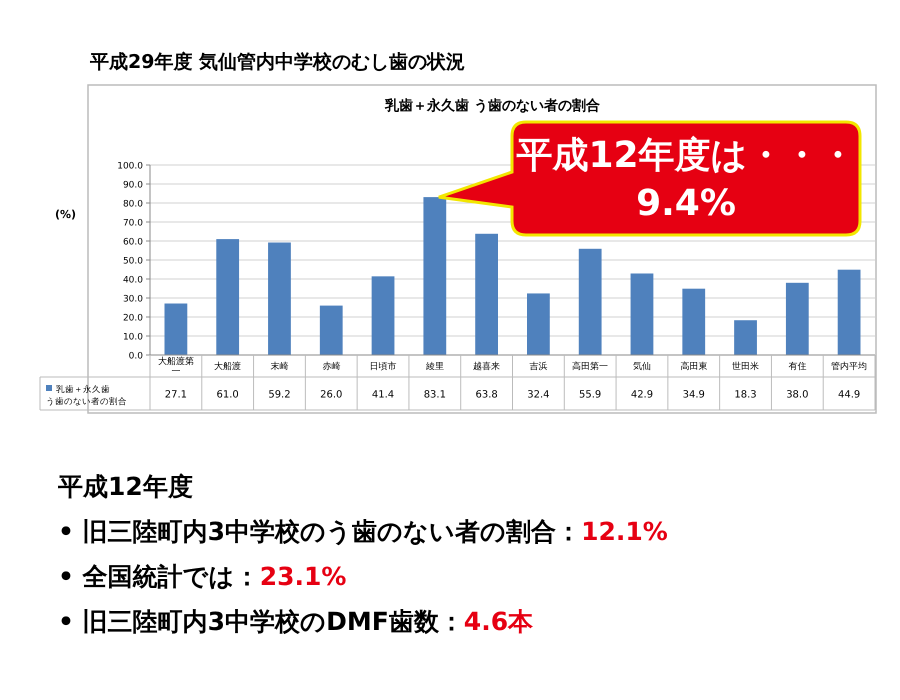 Image resolution: width=900 pixels, height=700 pixels. Describe the element at coordinates (686, 179) in the screenshot. I see `annotation: 平成12年度は・・・ 9.4%` at that location.